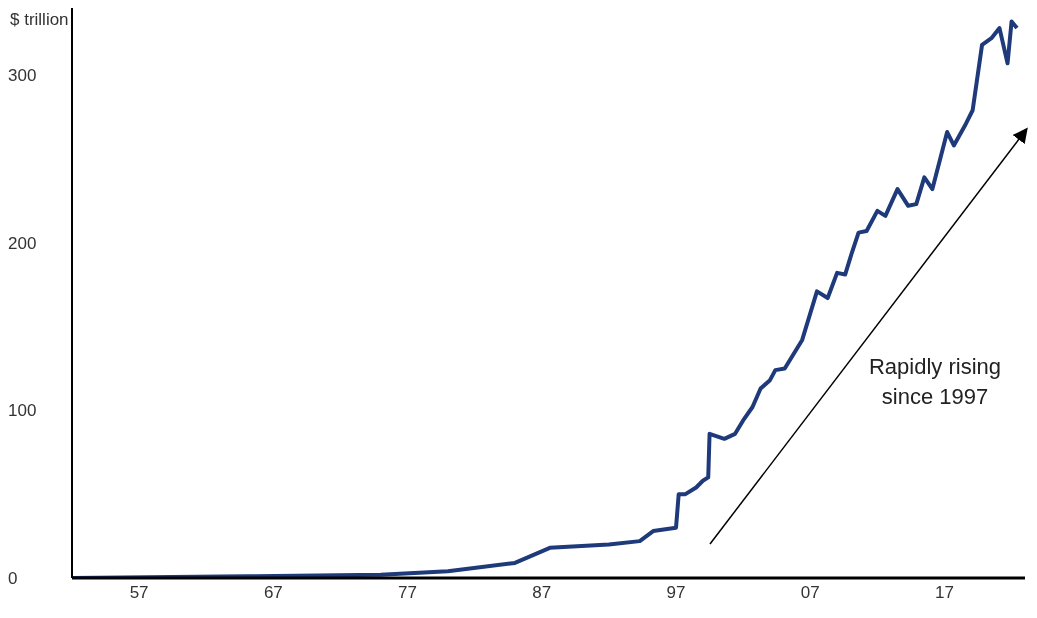 The height and width of the screenshot is (618, 1037). What do you see at coordinates (408, 593) in the screenshot?
I see `x-tick-label: 77` at bounding box center [408, 593].